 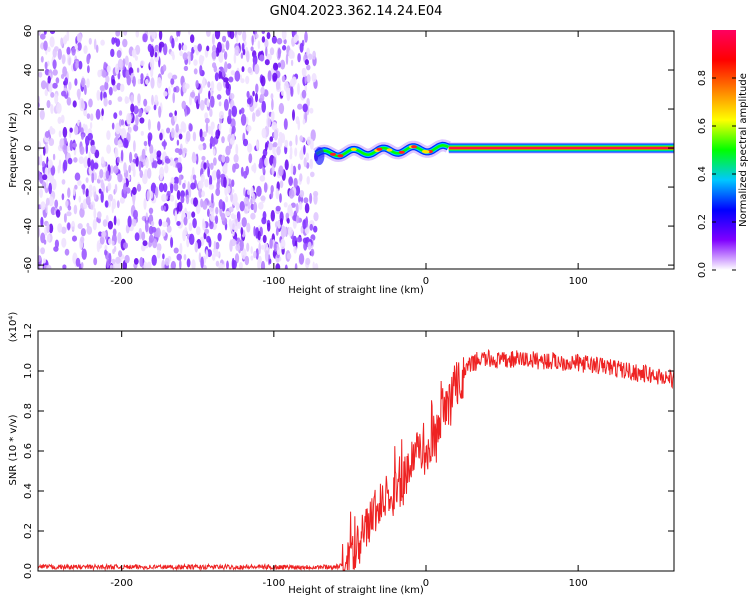 What do you see at coordinates (13, 150) in the screenshot?
I see `spectrogram-ylabel: Frequency (Hz)` at bounding box center [13, 150].